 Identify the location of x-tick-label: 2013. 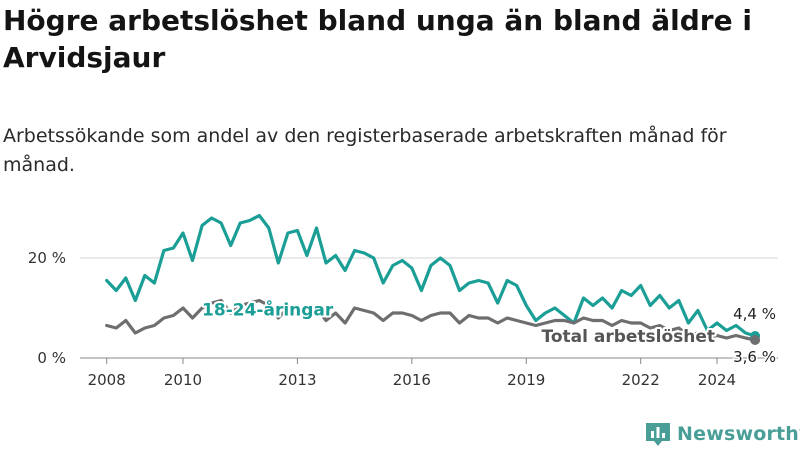
(297, 380).